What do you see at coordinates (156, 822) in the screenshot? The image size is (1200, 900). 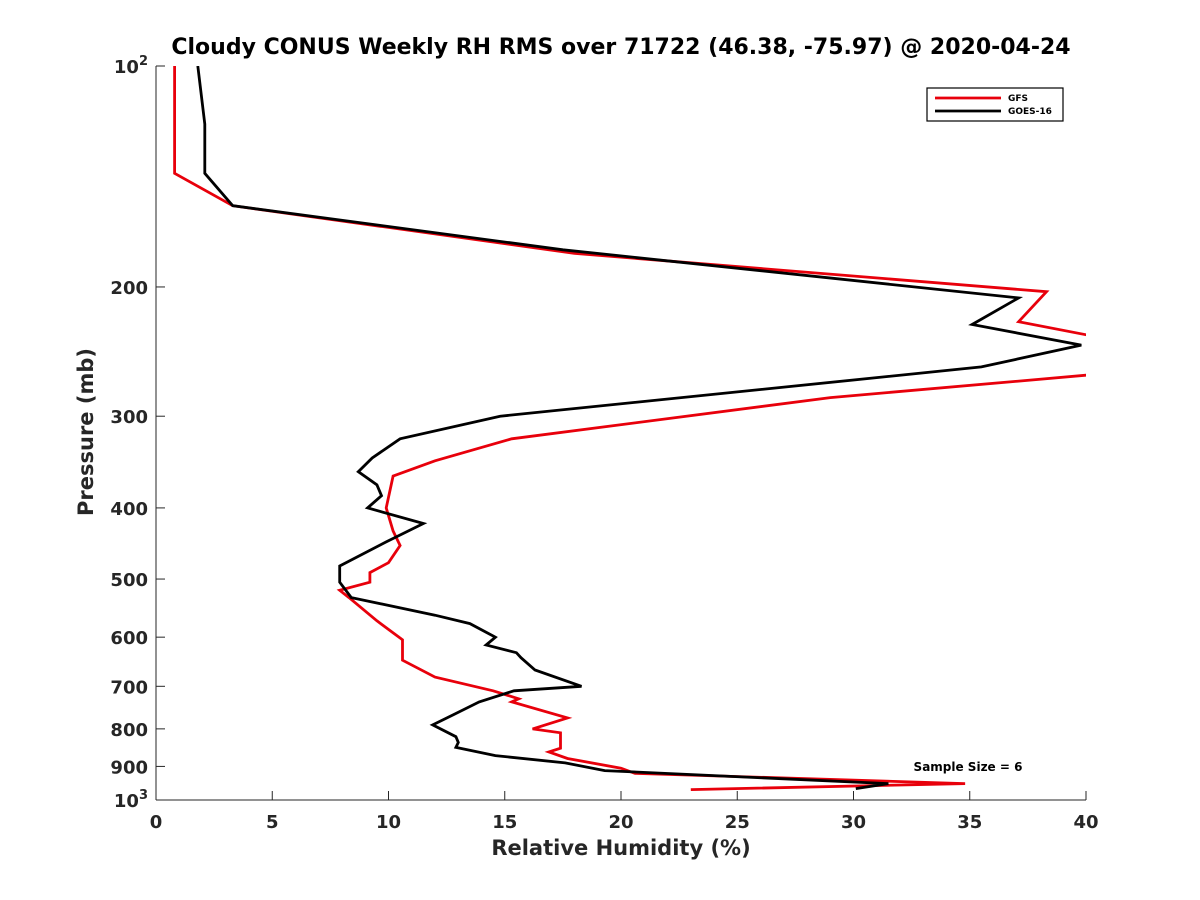 I see `x-tick-label: 0` at bounding box center [156, 822].